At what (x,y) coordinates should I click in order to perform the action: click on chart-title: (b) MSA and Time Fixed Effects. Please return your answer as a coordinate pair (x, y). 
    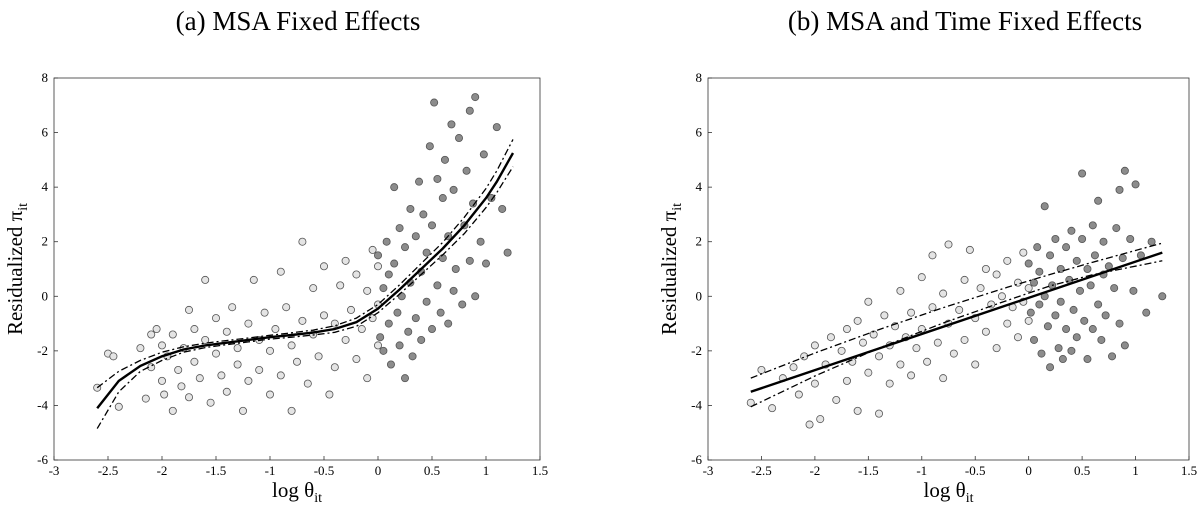
    Looking at the image, I should click on (965, 21).